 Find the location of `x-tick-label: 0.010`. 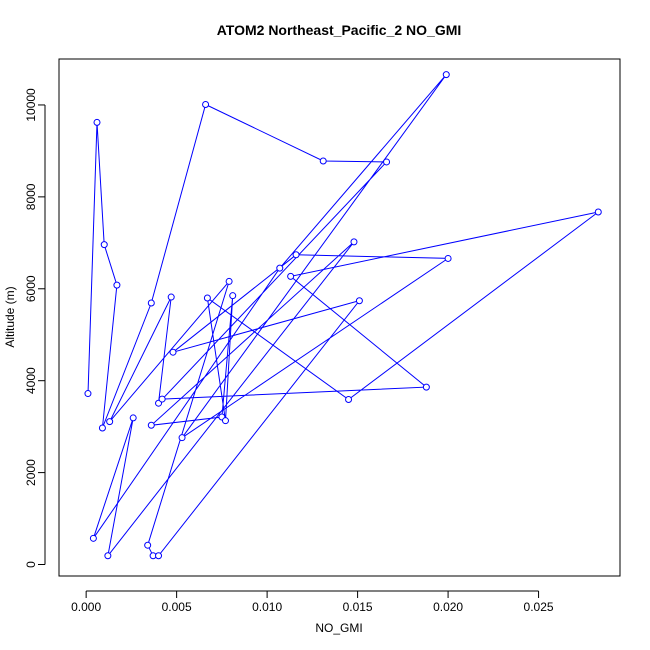

x-tick-label: 0.010 is located at coordinates (267, 607).